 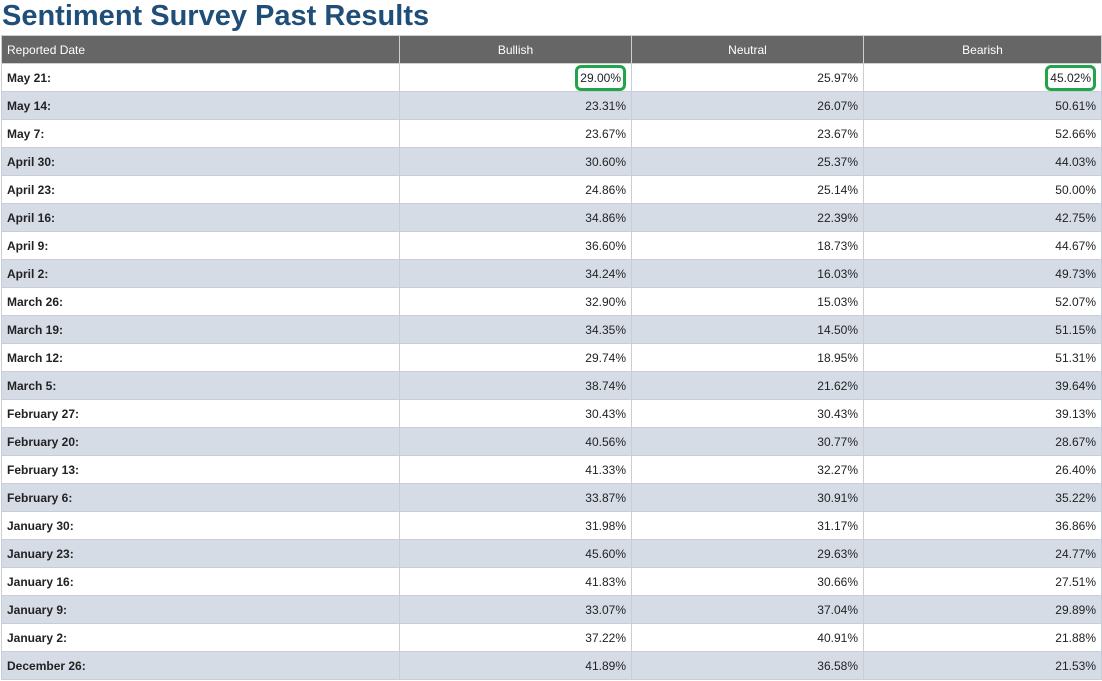 I want to click on table-row: May 7: 23.67% 23.67% 52.66%, so click(x=551, y=133).